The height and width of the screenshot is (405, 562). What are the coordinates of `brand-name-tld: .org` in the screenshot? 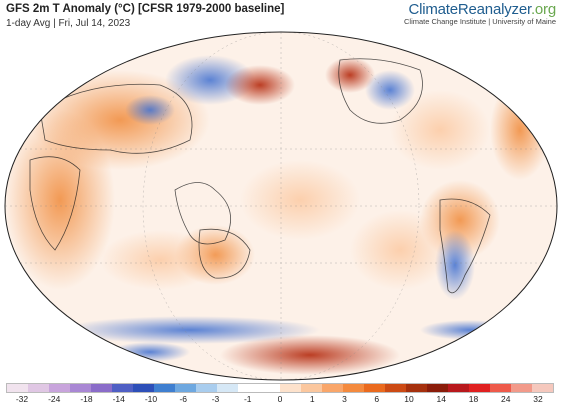 It's located at (543, 9).